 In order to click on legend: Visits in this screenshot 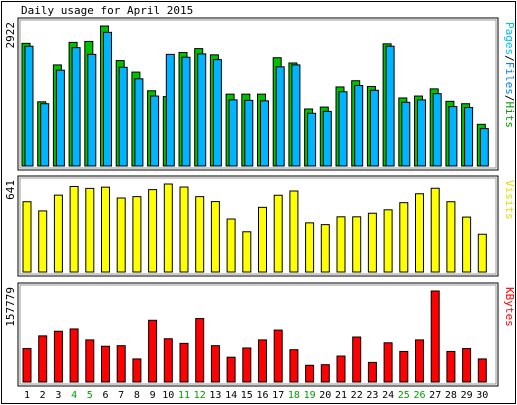, I will do `click(509, 200)`.